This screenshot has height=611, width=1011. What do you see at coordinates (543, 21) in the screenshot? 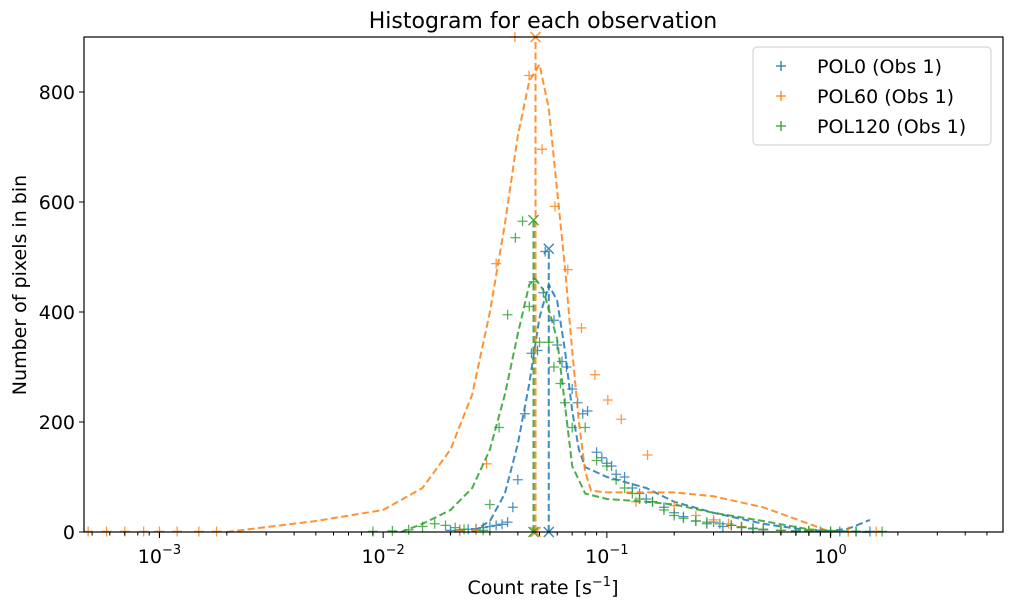
I see `chart-title: Histogram for each observation` at bounding box center [543, 21].